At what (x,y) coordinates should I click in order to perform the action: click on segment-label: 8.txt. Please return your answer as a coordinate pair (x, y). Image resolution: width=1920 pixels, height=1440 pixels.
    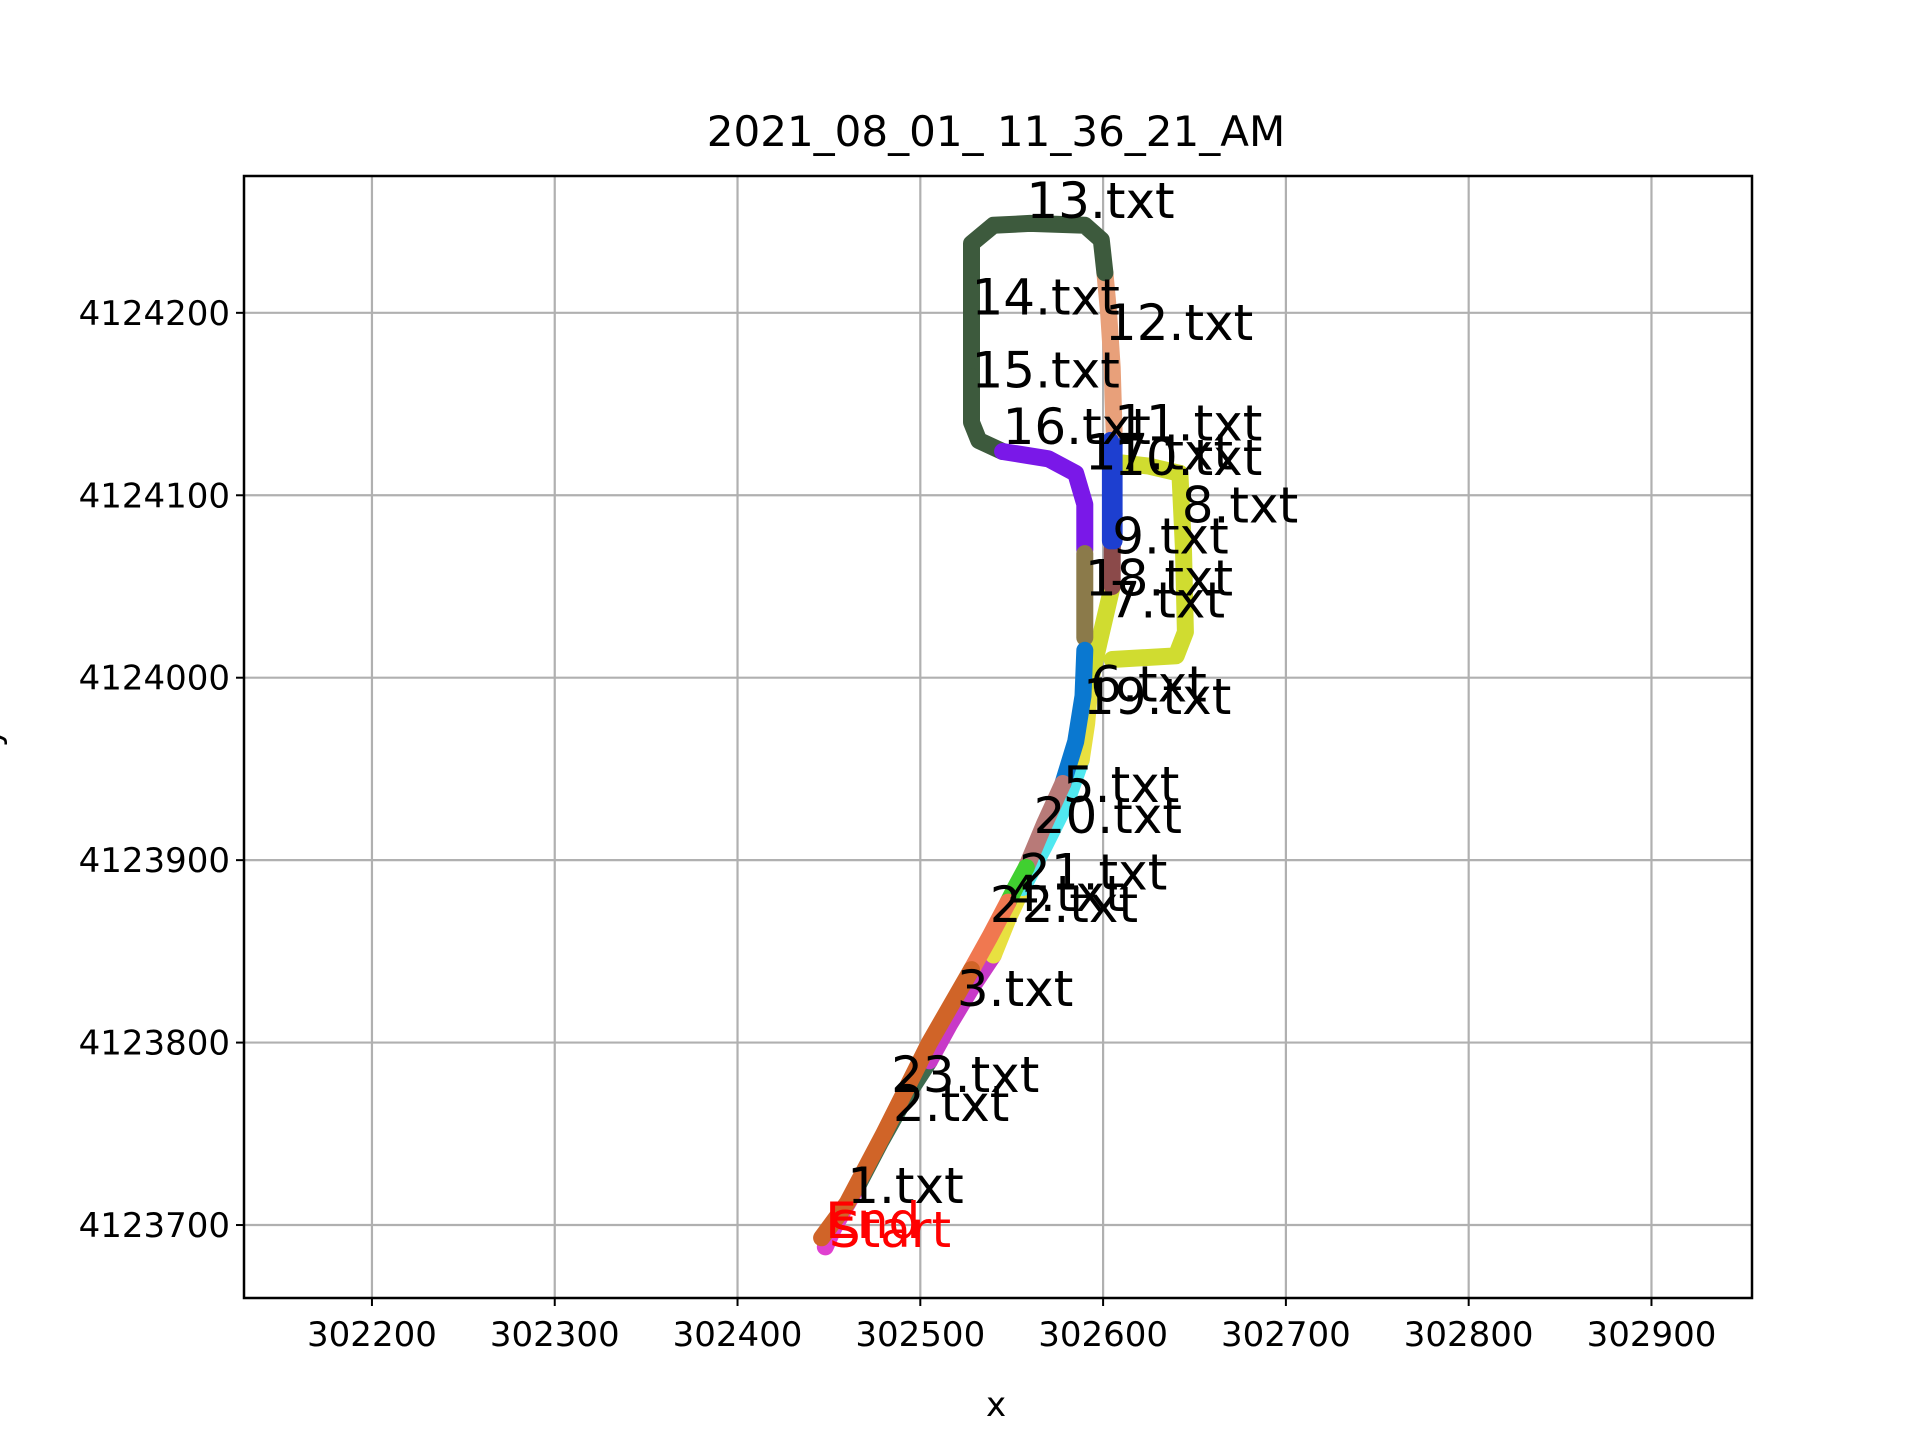
    Looking at the image, I should click on (1240, 506).